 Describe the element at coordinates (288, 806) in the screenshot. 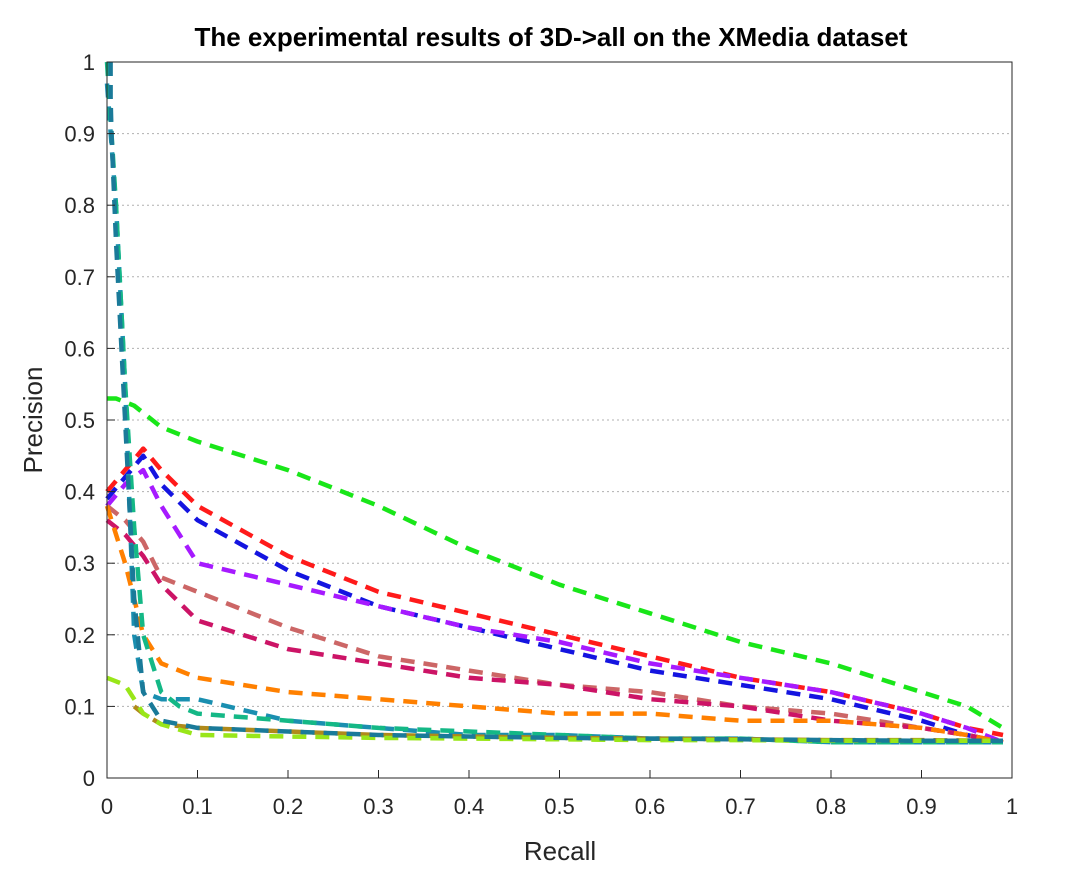

I see `x-tick-label: 0.2` at that location.